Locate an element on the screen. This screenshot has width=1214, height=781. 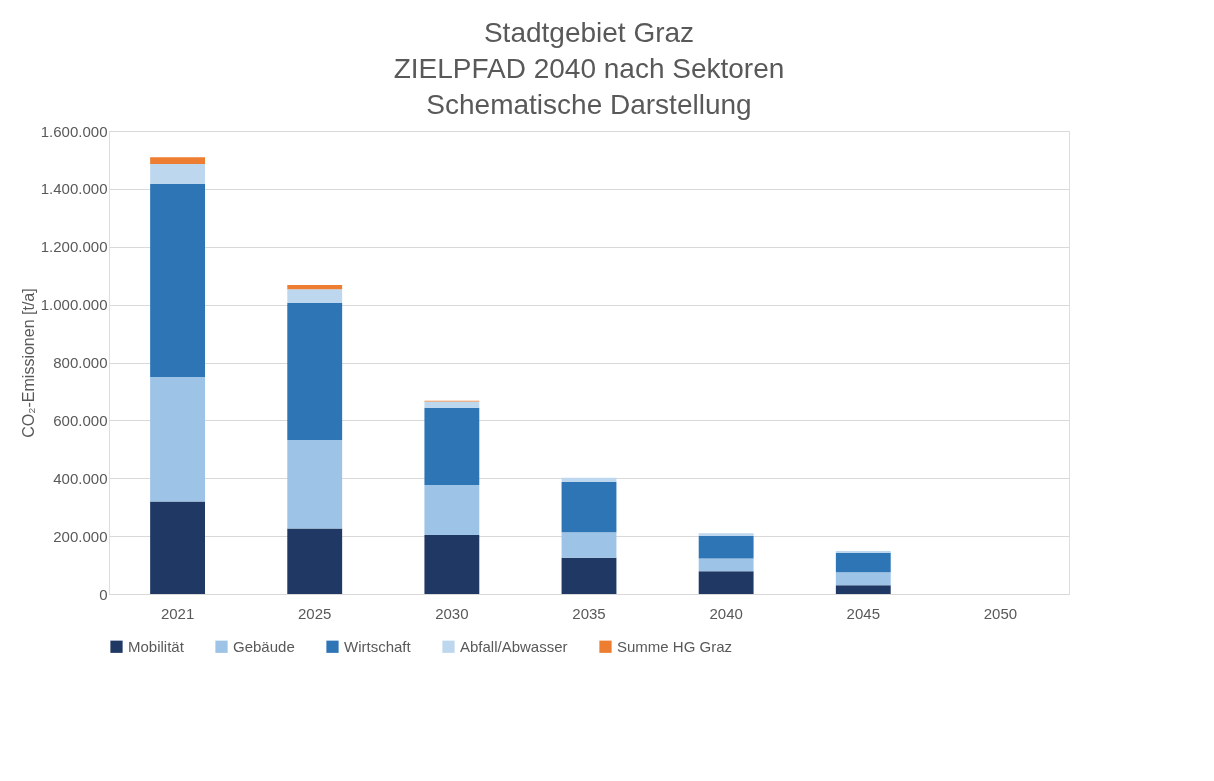
y-tick-label: 800.000 is located at coordinates (80, 362).